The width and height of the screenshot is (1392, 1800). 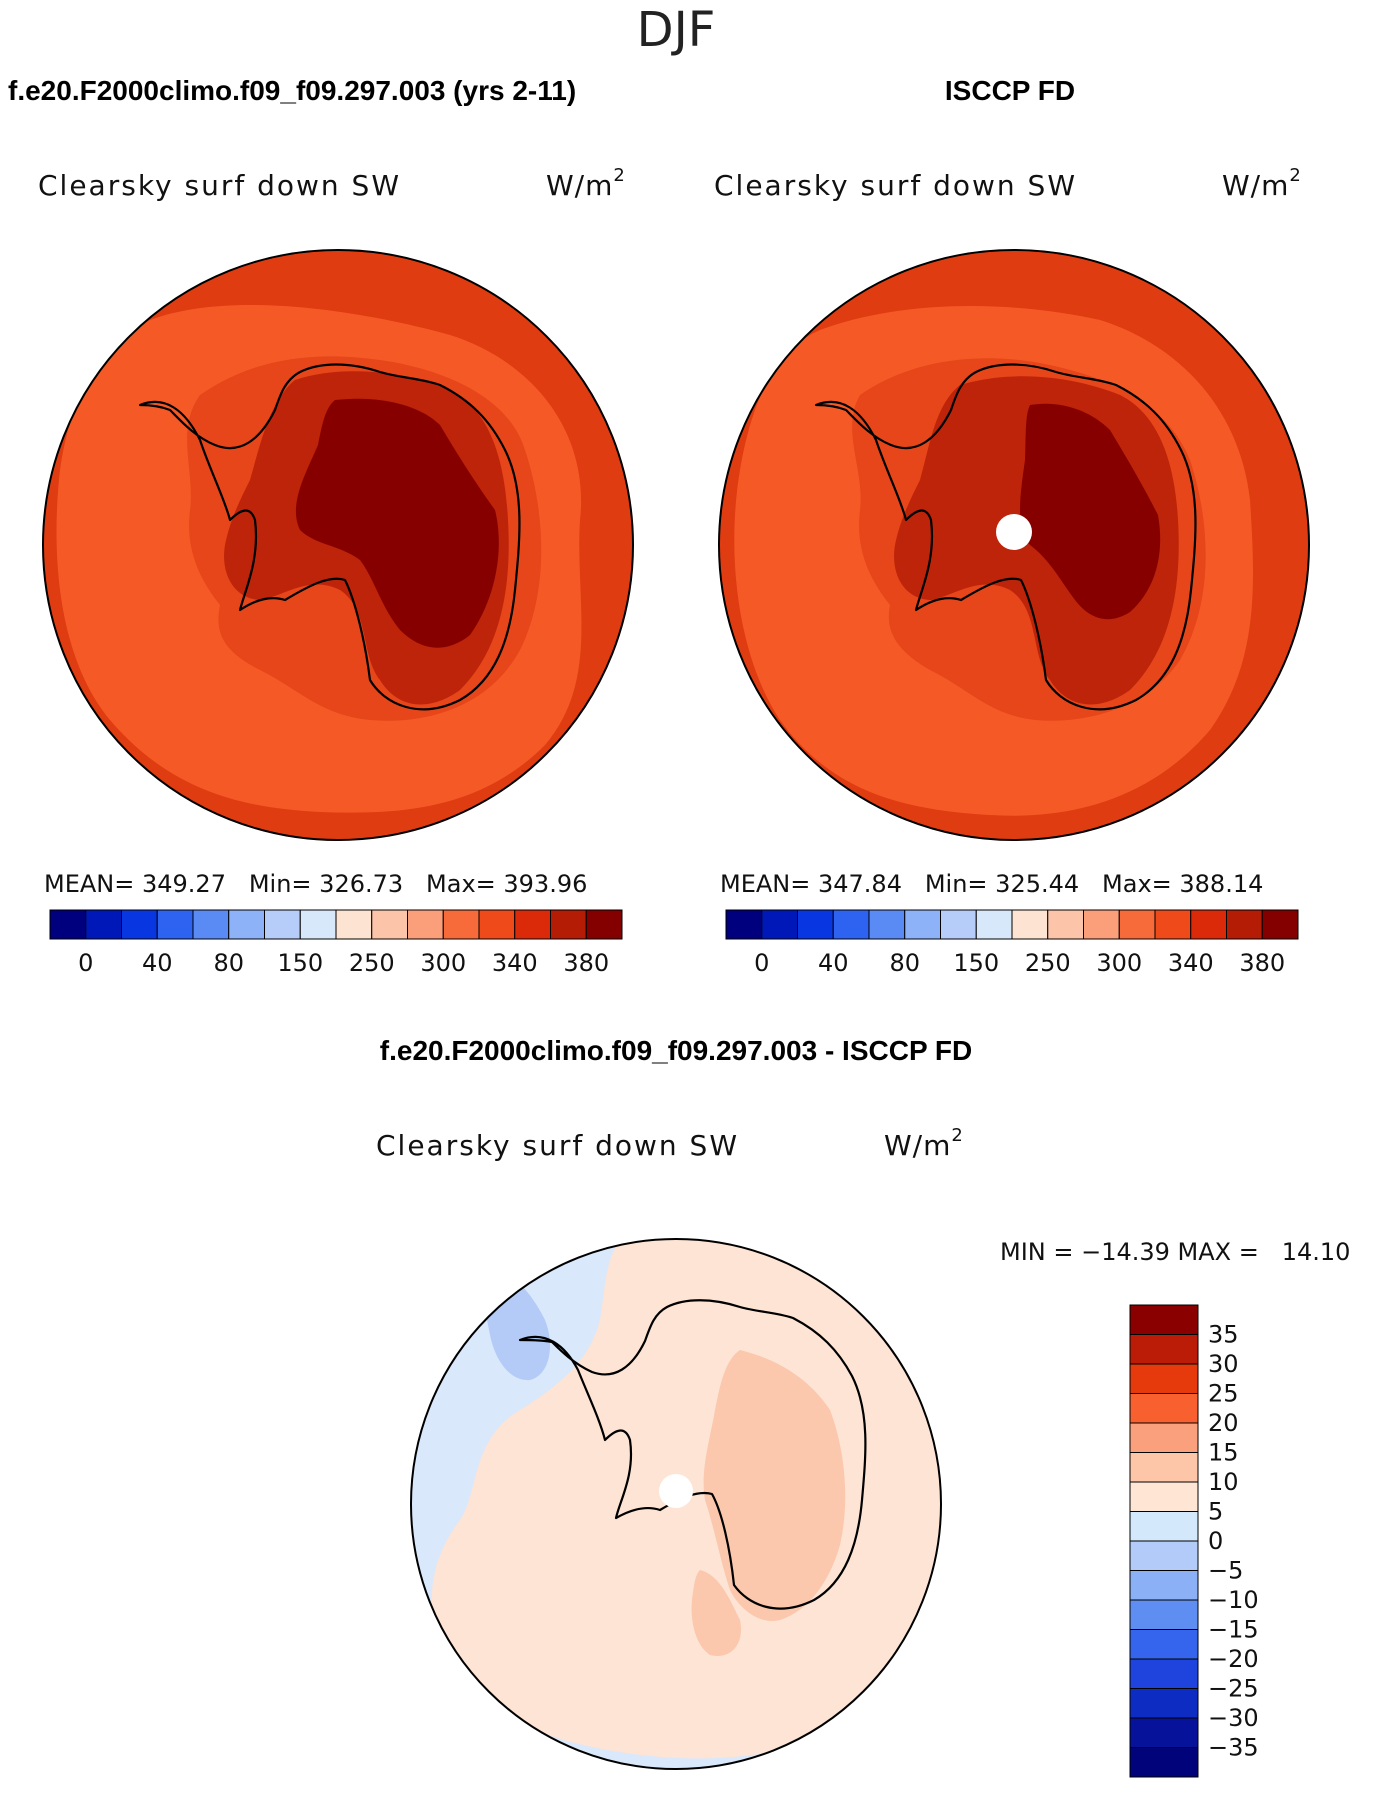 What do you see at coordinates (1233, 1630) in the screenshot?
I see `panel3-colorbar-tick-label: −15` at bounding box center [1233, 1630].